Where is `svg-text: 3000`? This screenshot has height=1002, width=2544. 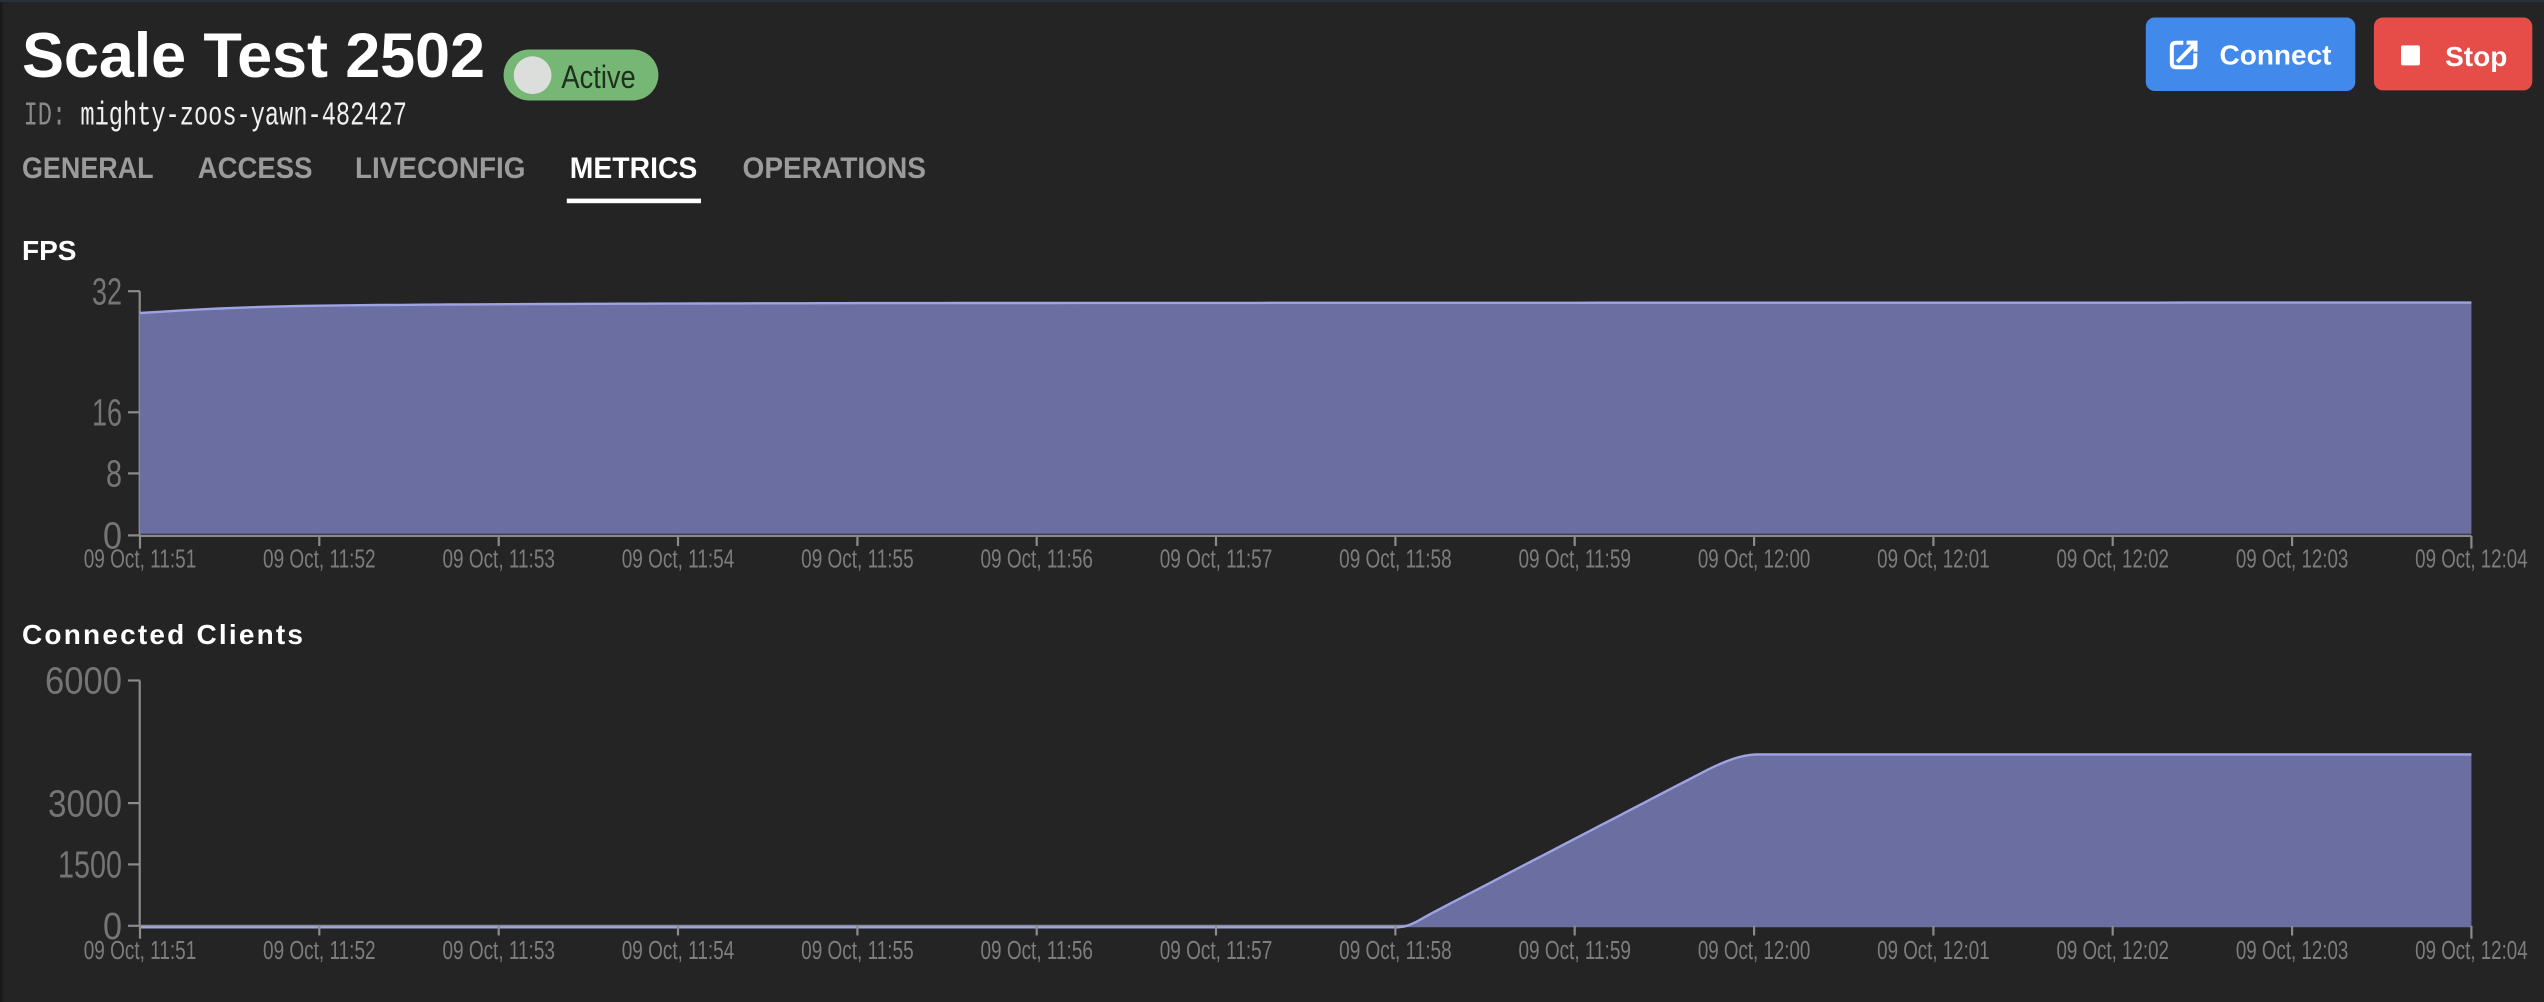 svg-text: 3000 is located at coordinates (85, 804).